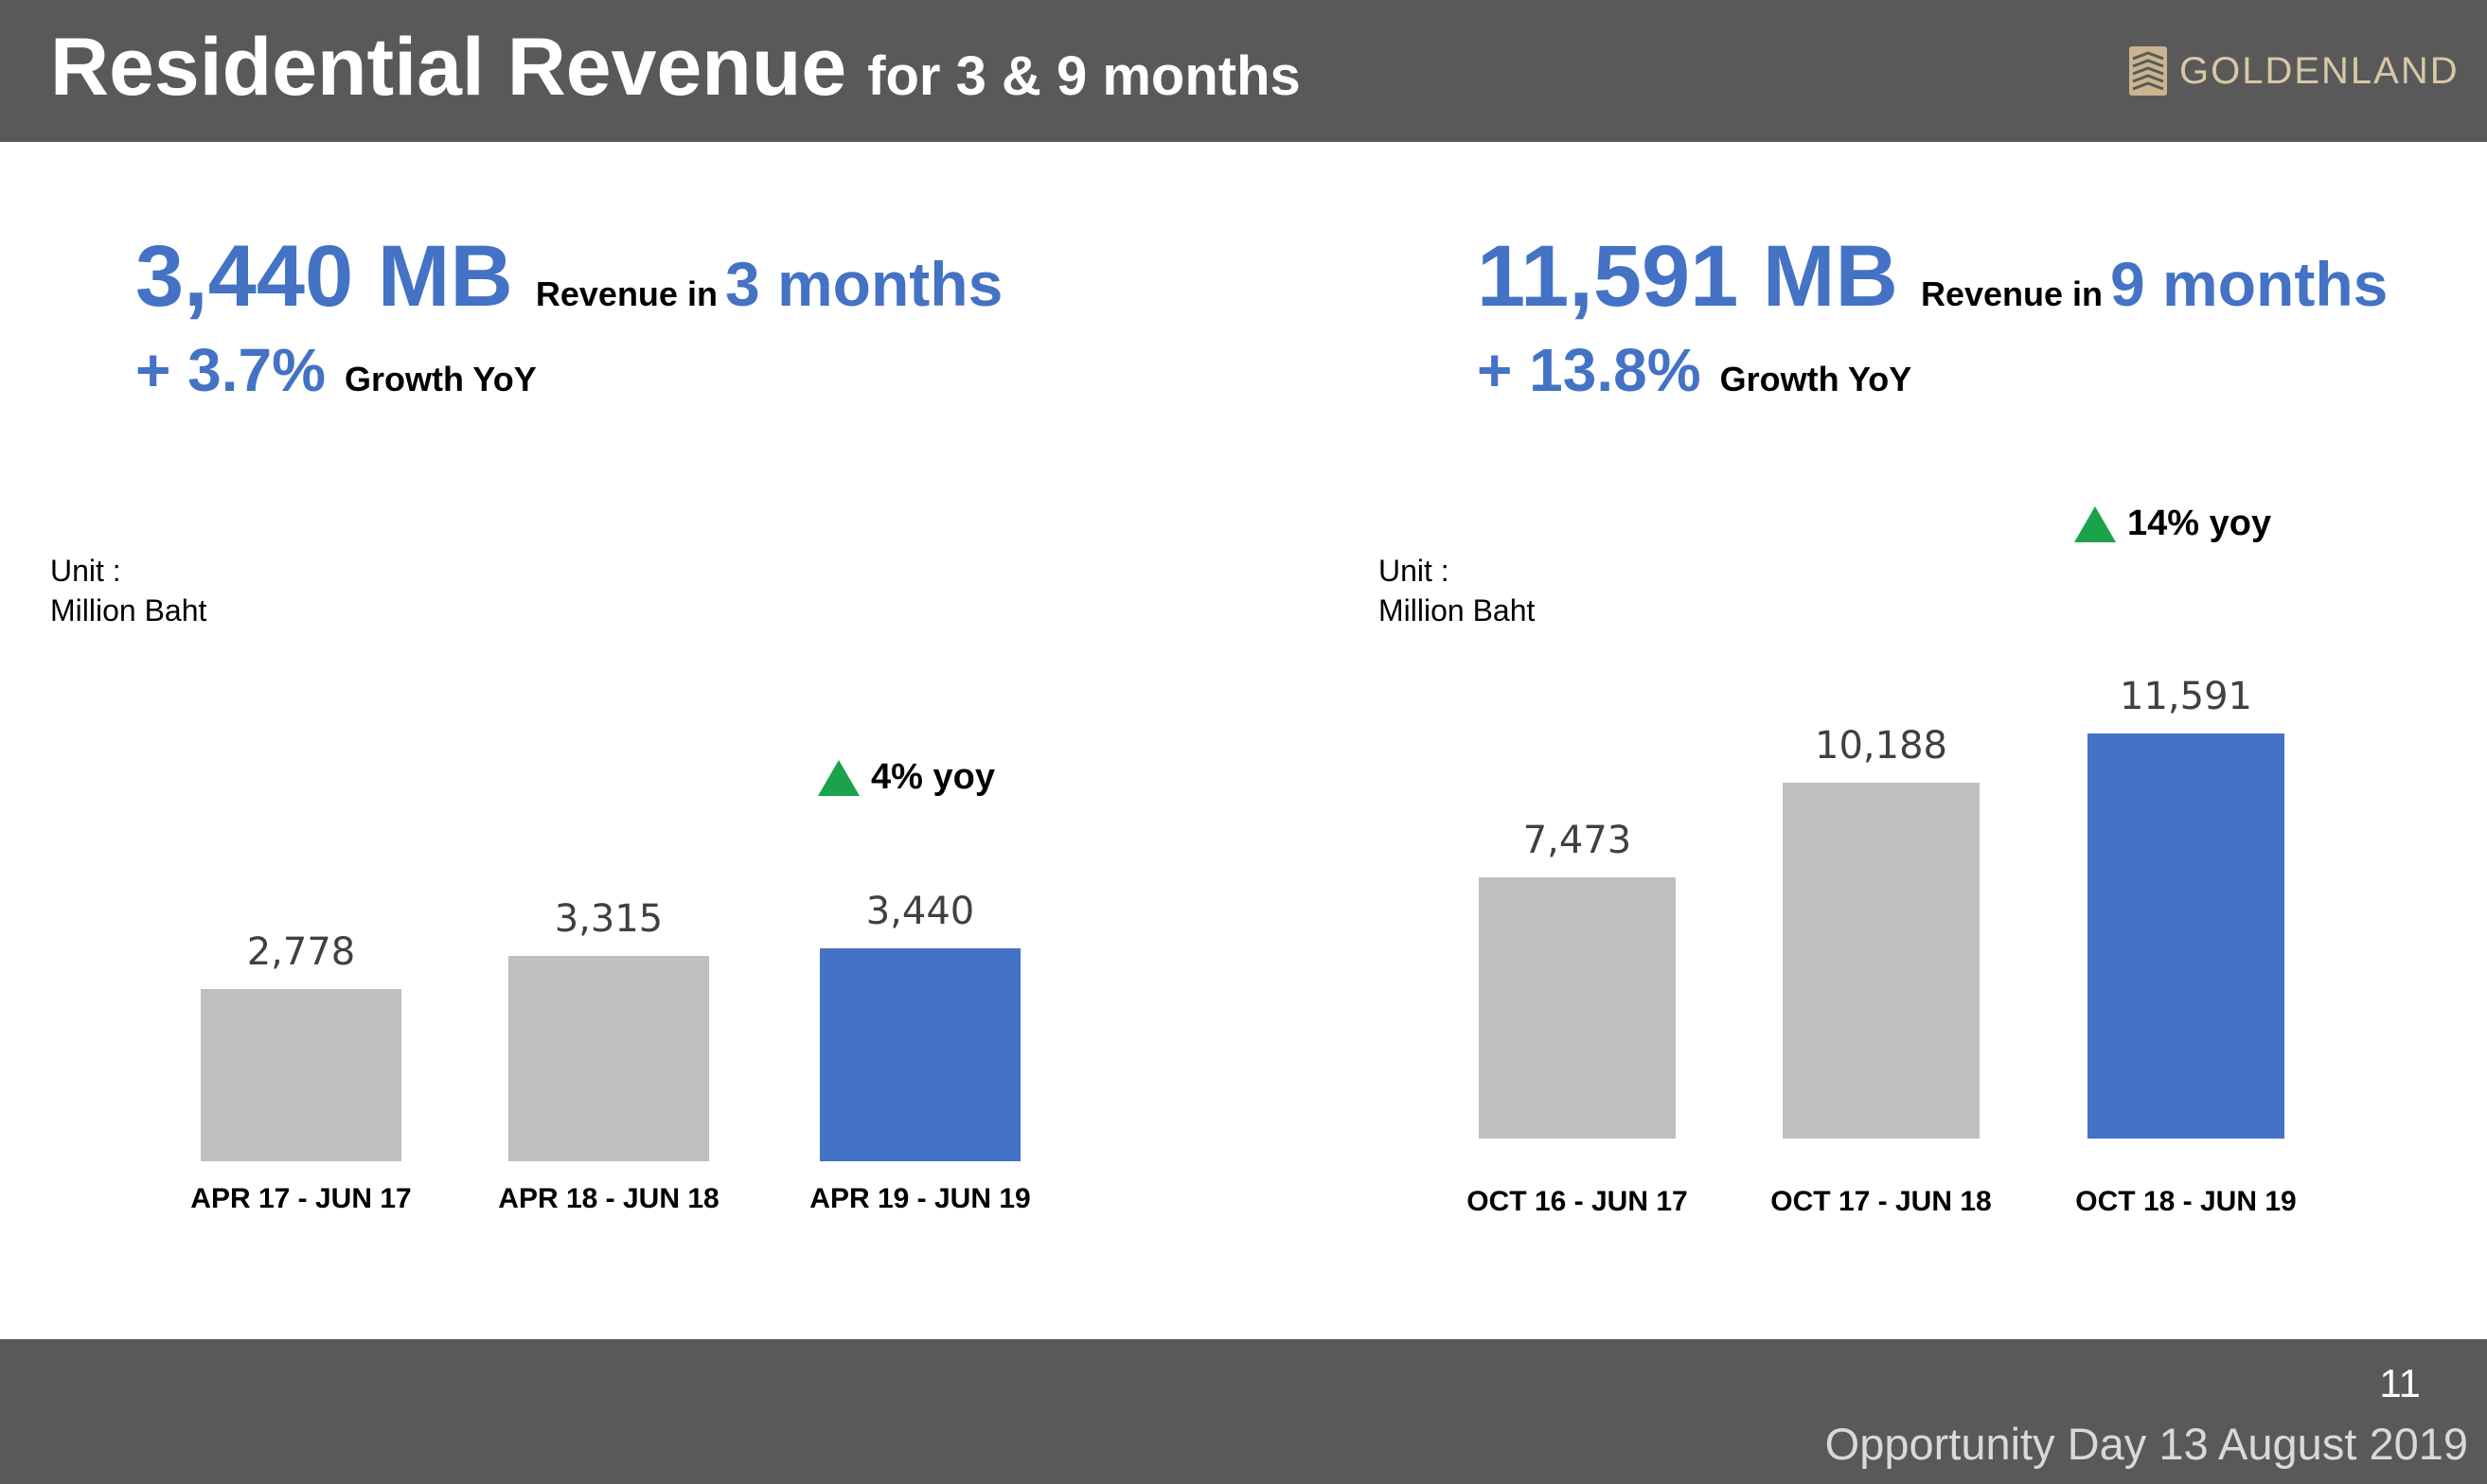 This screenshot has height=1484, width=2487. Describe the element at coordinates (920, 1198) in the screenshot. I see `category-label: APR 19 - JUN 19` at that location.